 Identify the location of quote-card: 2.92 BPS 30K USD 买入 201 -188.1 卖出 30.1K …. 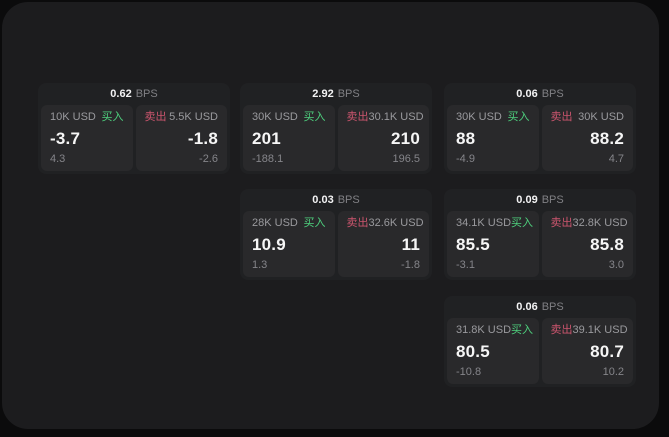
(336, 128).